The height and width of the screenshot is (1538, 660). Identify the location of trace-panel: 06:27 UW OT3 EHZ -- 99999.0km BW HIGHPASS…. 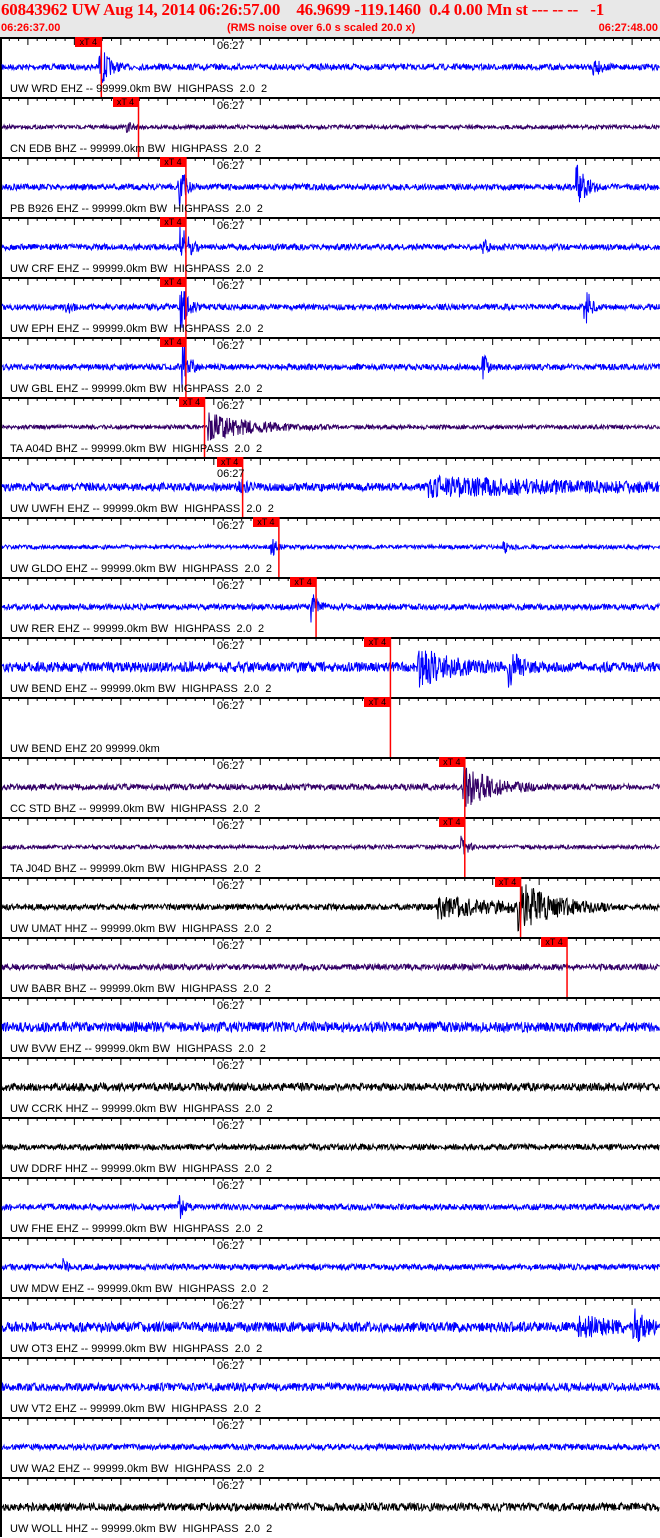
(330, 1327).